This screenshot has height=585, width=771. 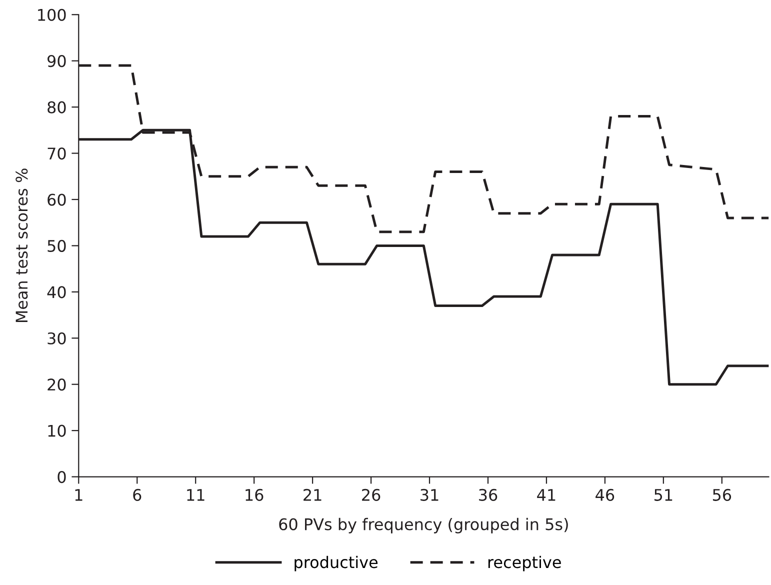 What do you see at coordinates (57, 200) in the screenshot?
I see `y-tick-label: 60` at bounding box center [57, 200].